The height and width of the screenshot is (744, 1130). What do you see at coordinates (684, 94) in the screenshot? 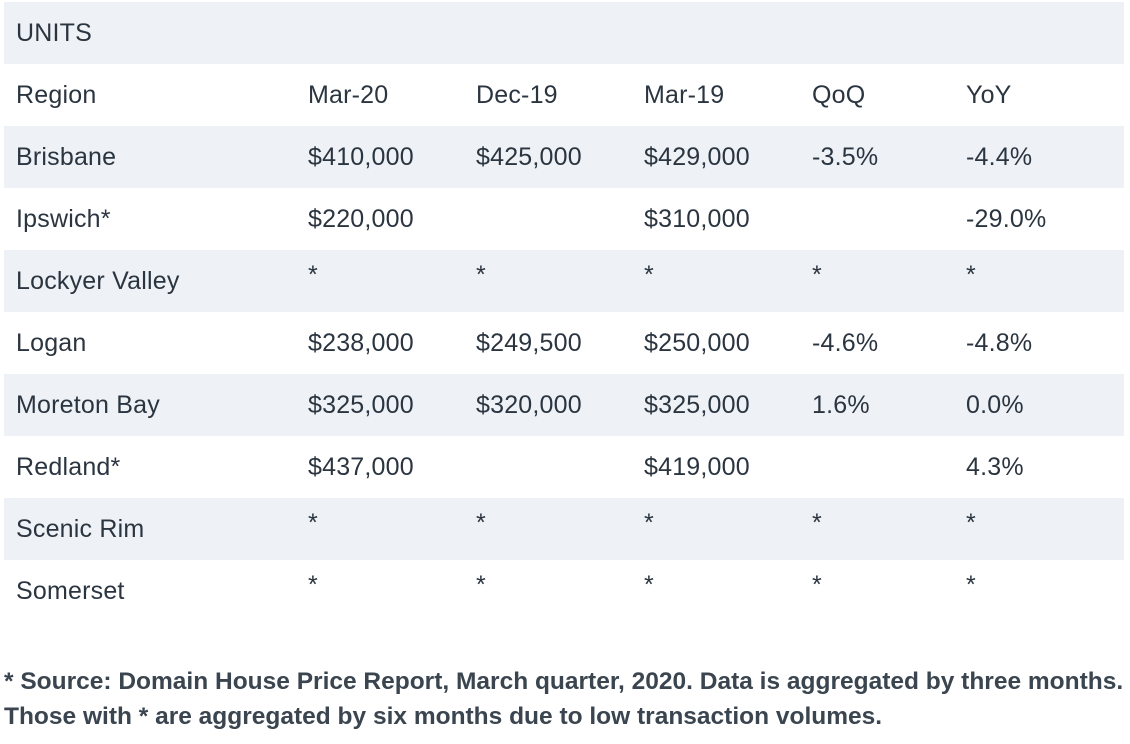
I see `header-mar-19: Mar-19` at bounding box center [684, 94].